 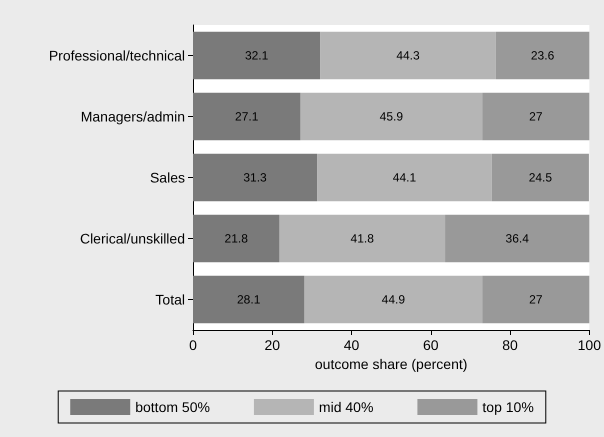 What do you see at coordinates (167, 178) in the screenshot?
I see `y-tick-label: Sales` at bounding box center [167, 178].